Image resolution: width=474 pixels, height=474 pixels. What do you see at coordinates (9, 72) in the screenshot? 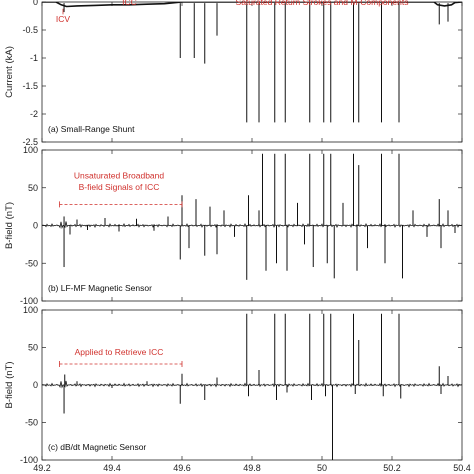
I see `y-axis-label: Current (kA)` at bounding box center [9, 72].